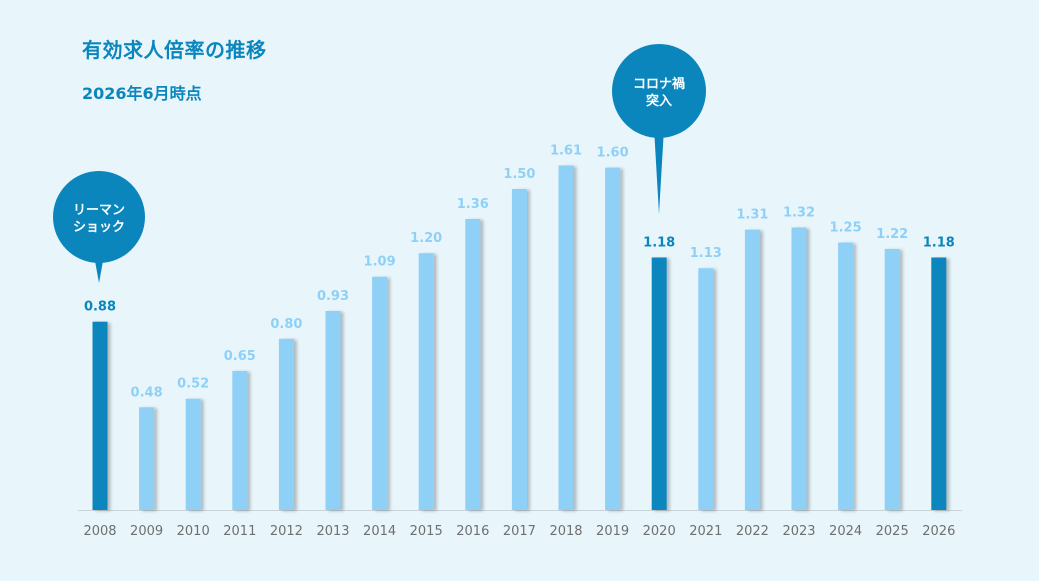 This screenshot has width=1039, height=581. I want to click on bar-2015, so click(426, 381).